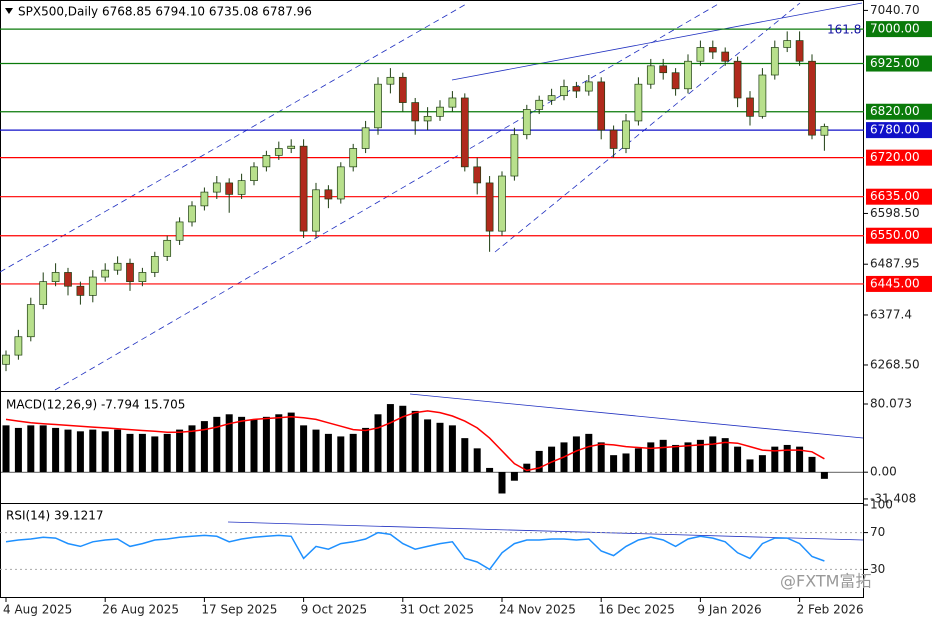  What do you see at coordinates (37, 610) in the screenshot?
I see `x-tick-label: 4 Aug 2025` at bounding box center [37, 610].